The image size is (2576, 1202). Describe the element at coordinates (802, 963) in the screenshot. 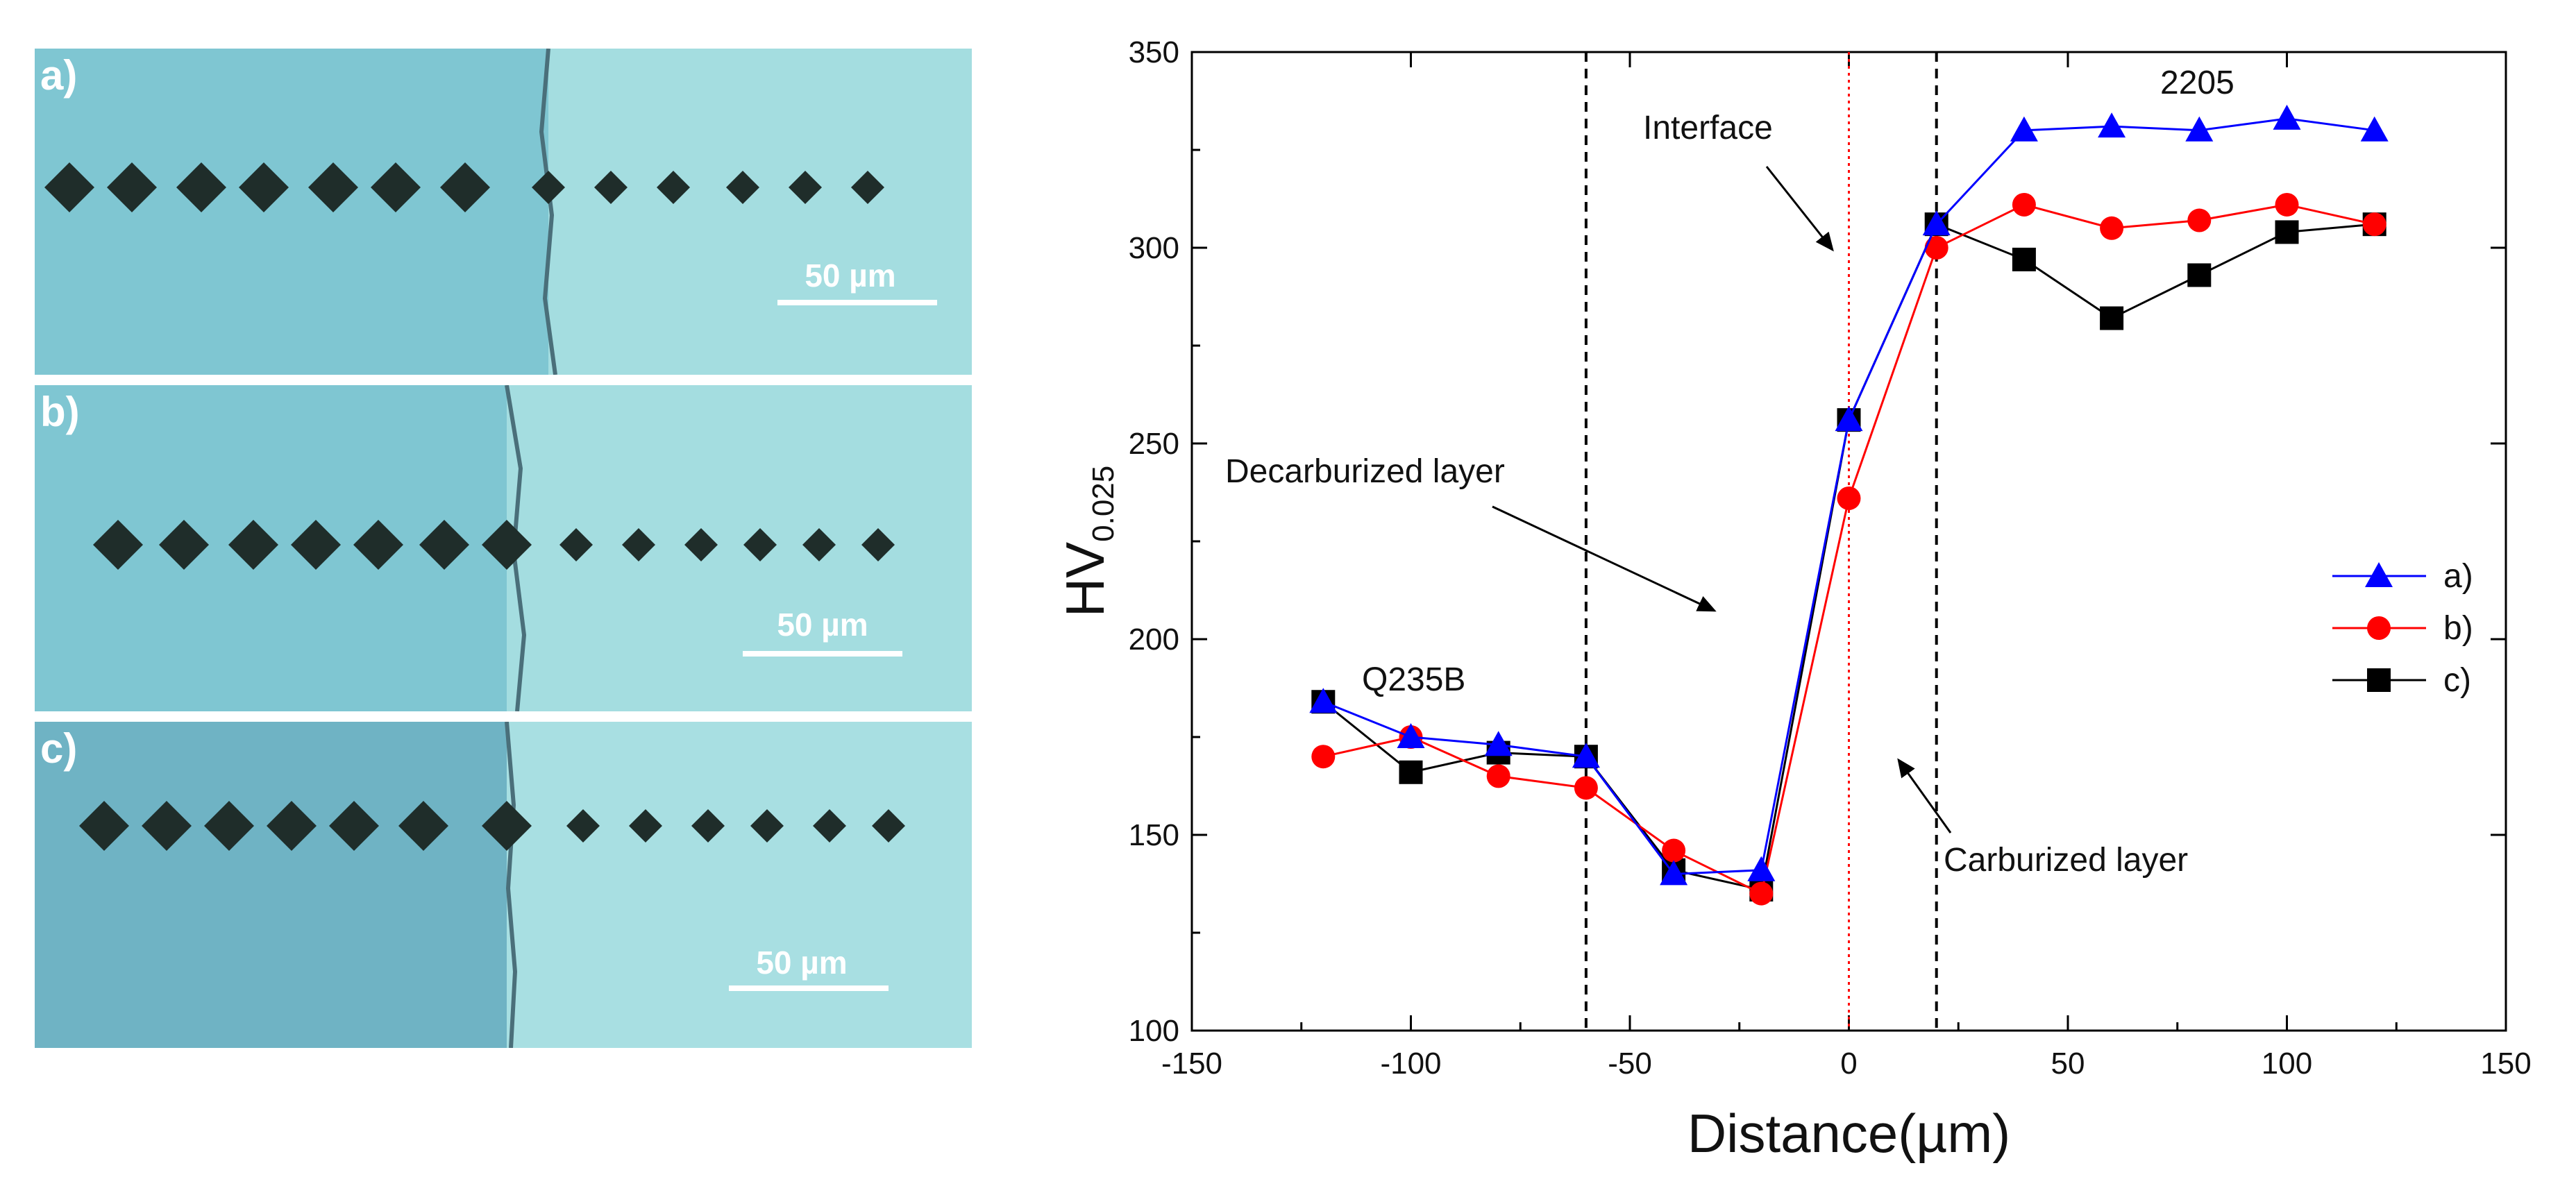

I see `scale-label-c: 50 µm` at that location.